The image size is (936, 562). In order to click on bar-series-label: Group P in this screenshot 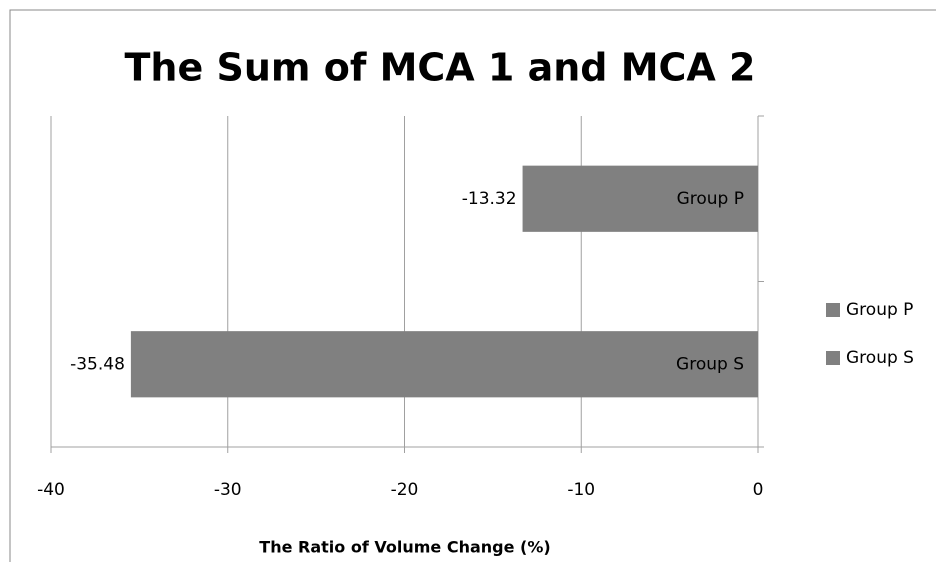, I will do `click(710, 199)`.